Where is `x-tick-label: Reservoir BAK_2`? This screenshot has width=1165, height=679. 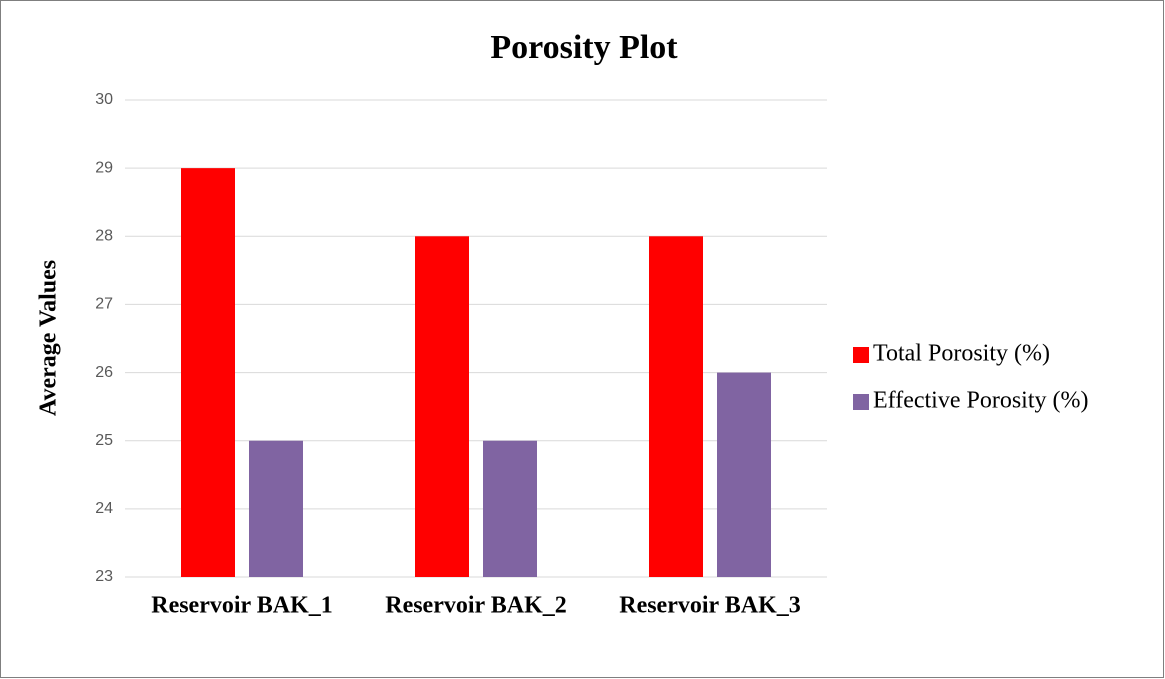
x-tick-label: Reservoir BAK_2 is located at coordinates (476, 606).